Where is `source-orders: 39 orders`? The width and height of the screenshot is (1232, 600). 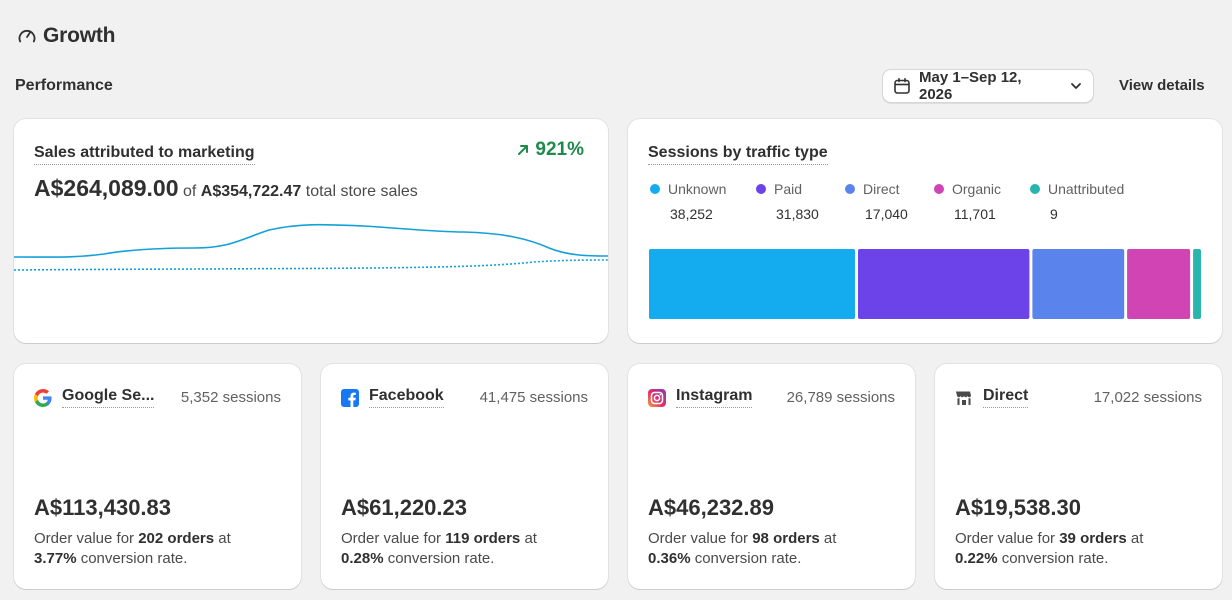
source-orders: 39 orders is located at coordinates (1093, 538).